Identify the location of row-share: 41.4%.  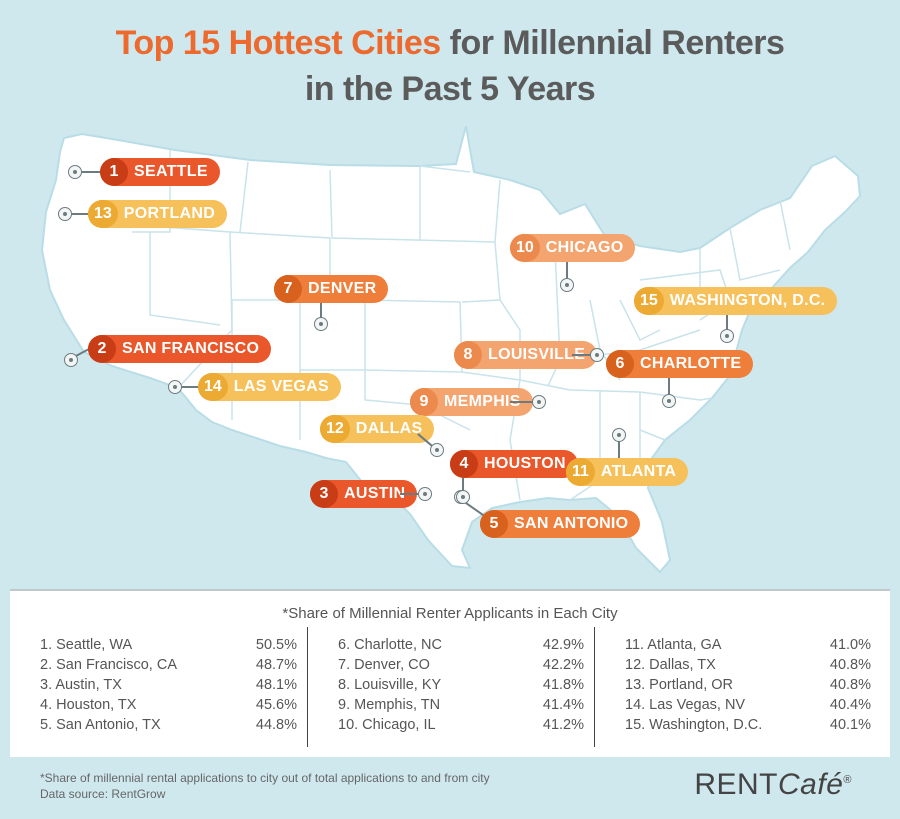
(563, 705).